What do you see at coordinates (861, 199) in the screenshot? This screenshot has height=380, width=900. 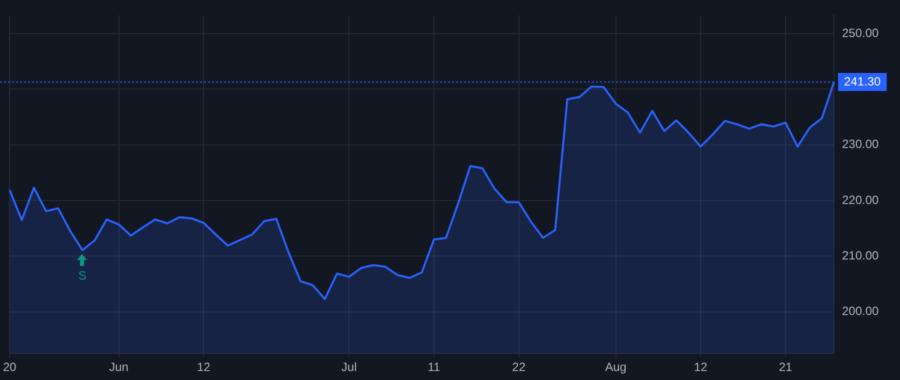 I see `y-tick-label: 220.00` at bounding box center [861, 199].